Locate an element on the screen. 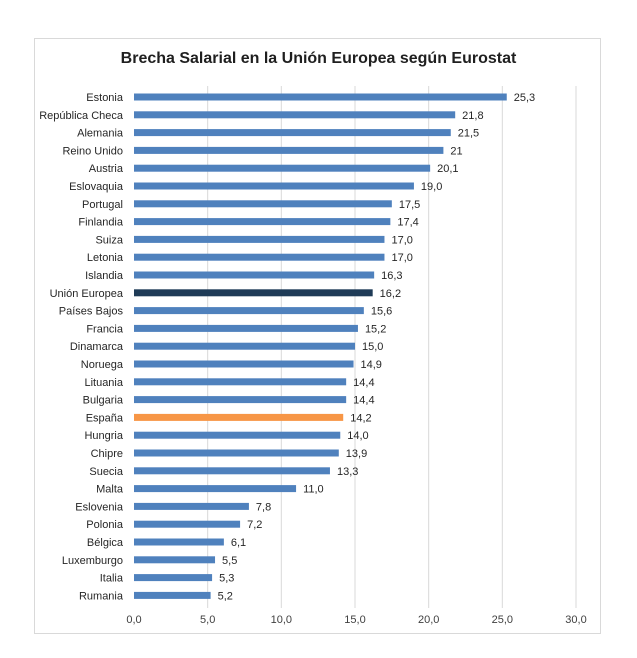  data-label: 7,8 is located at coordinates (263, 507).